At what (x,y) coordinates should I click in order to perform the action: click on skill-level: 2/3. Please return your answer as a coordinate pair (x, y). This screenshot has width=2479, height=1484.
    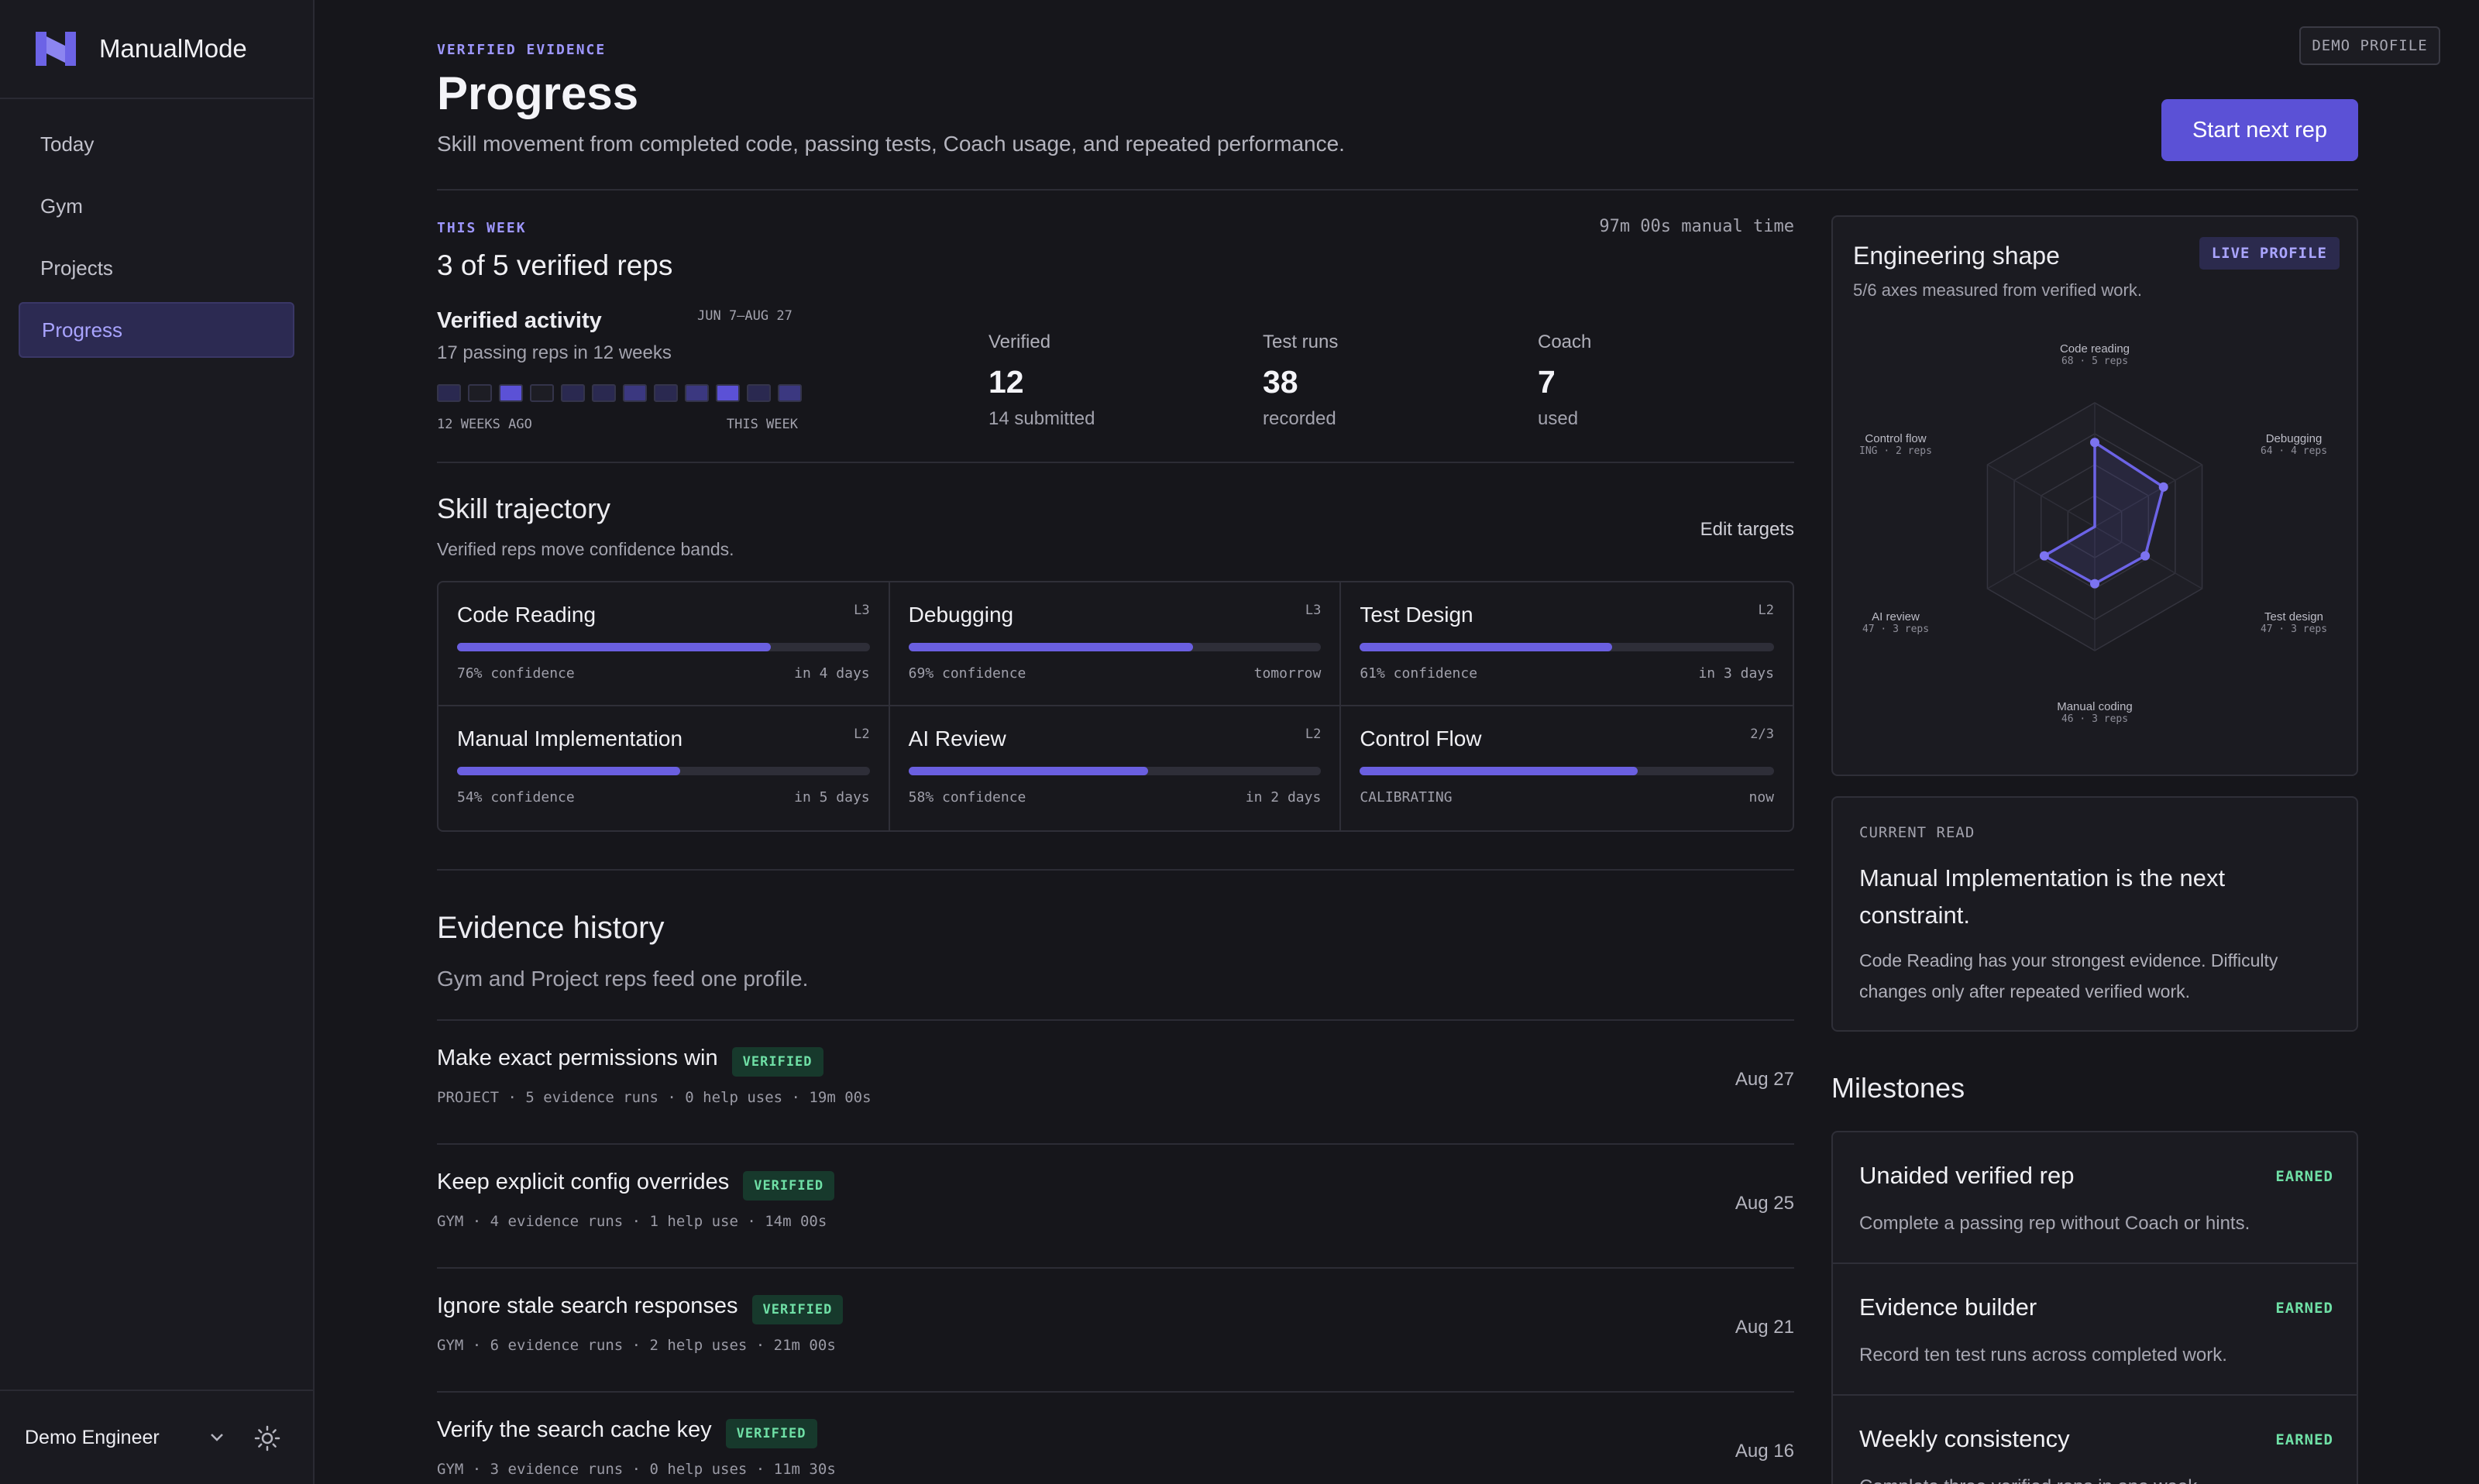
    Looking at the image, I should click on (1762, 734).